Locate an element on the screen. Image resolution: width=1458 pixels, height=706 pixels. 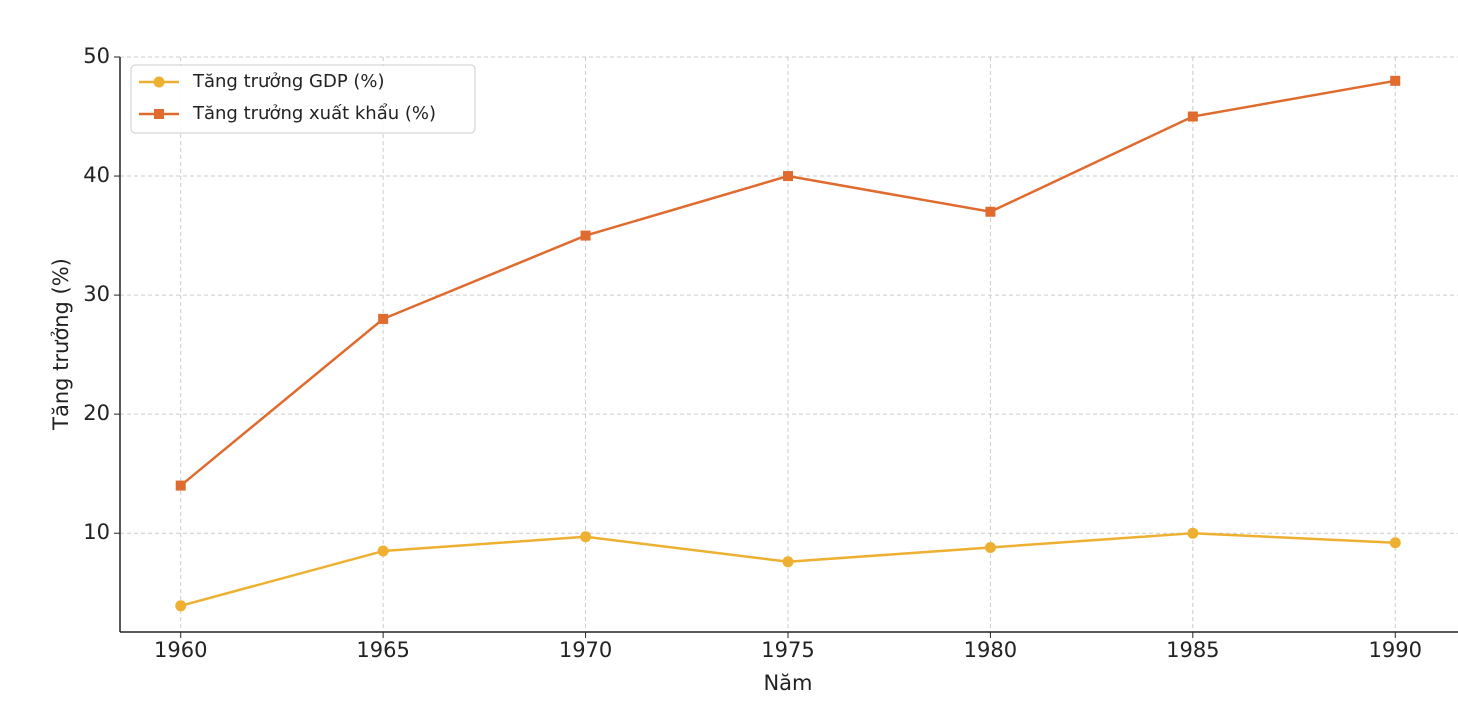
y-tick-label: 30 is located at coordinates (96, 294).